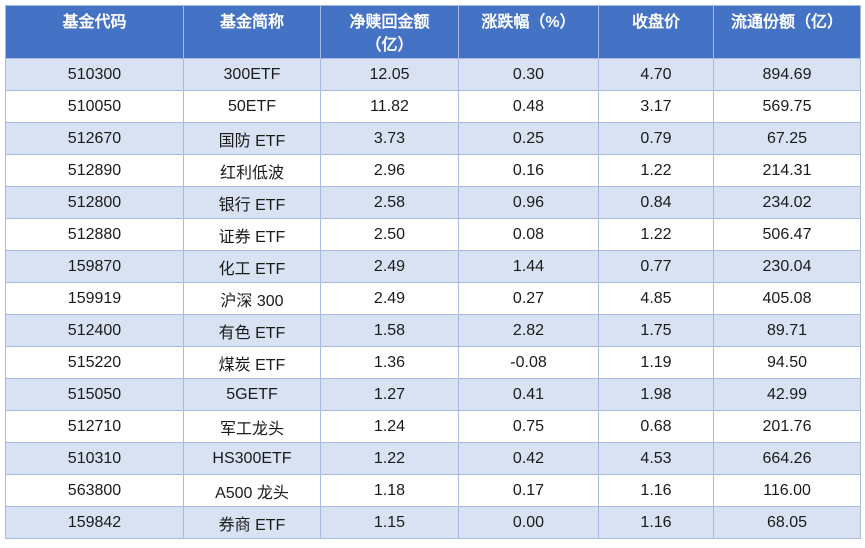  What do you see at coordinates (94, 394) in the screenshot?
I see `cell-fund-code: 515050` at bounding box center [94, 394].